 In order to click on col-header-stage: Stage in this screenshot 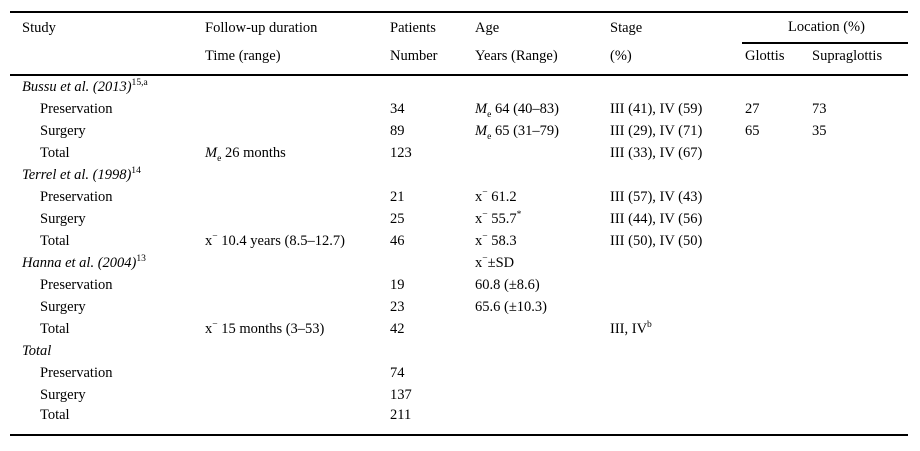, I will do `click(626, 28)`.